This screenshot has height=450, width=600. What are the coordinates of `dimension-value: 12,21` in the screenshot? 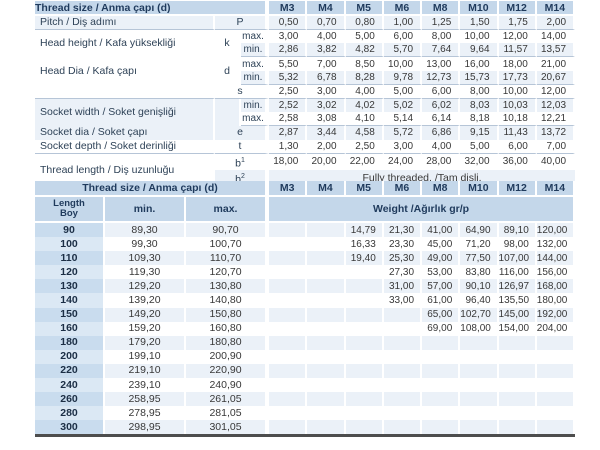 It's located at (556, 119).